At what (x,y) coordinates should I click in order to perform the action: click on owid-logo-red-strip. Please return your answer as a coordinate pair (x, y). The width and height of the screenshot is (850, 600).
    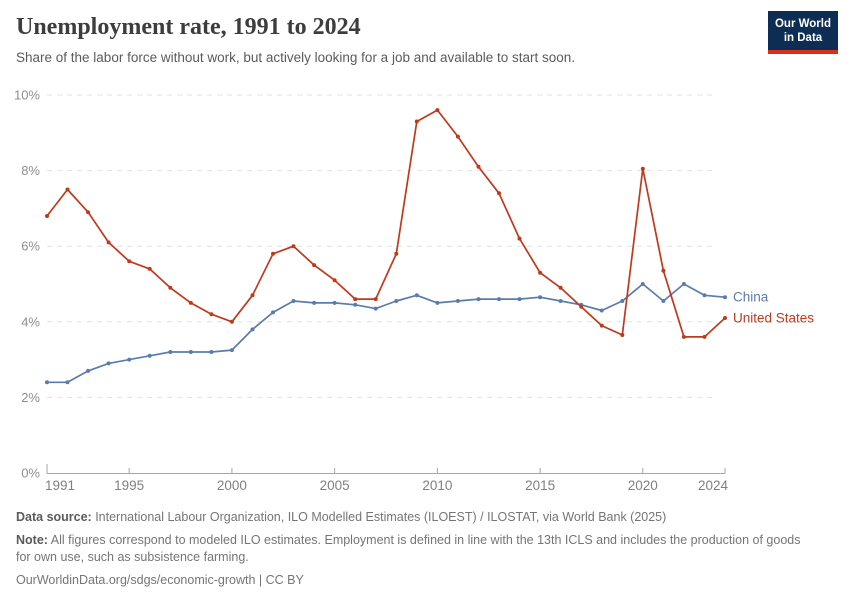
    Looking at the image, I should click on (803, 52).